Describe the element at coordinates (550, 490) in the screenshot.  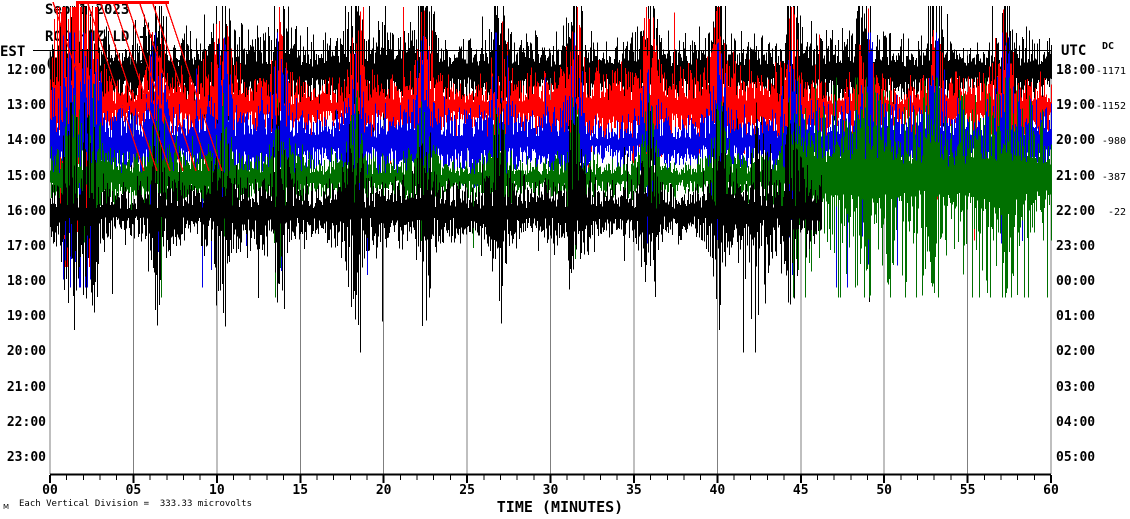
I see `x-tick-label: 30` at that location.